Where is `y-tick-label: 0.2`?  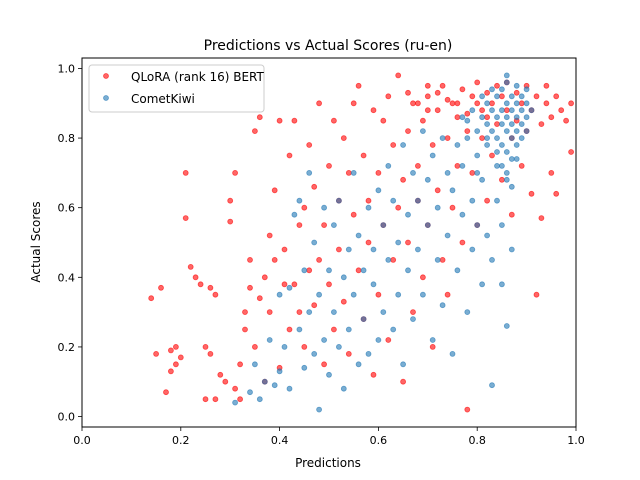 y-tick-label: 0.2 is located at coordinates (67, 347).